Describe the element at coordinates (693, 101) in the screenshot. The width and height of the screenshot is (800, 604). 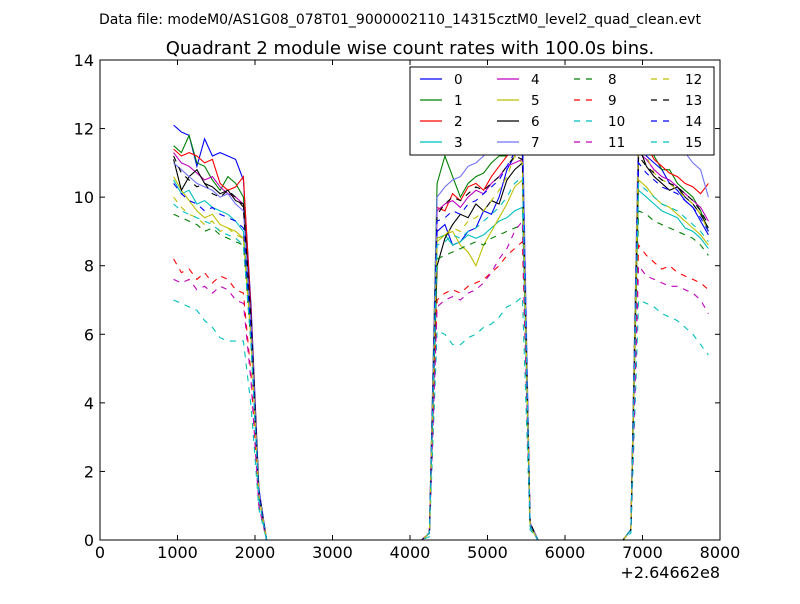
I see `legend-label-13: 13` at that location.